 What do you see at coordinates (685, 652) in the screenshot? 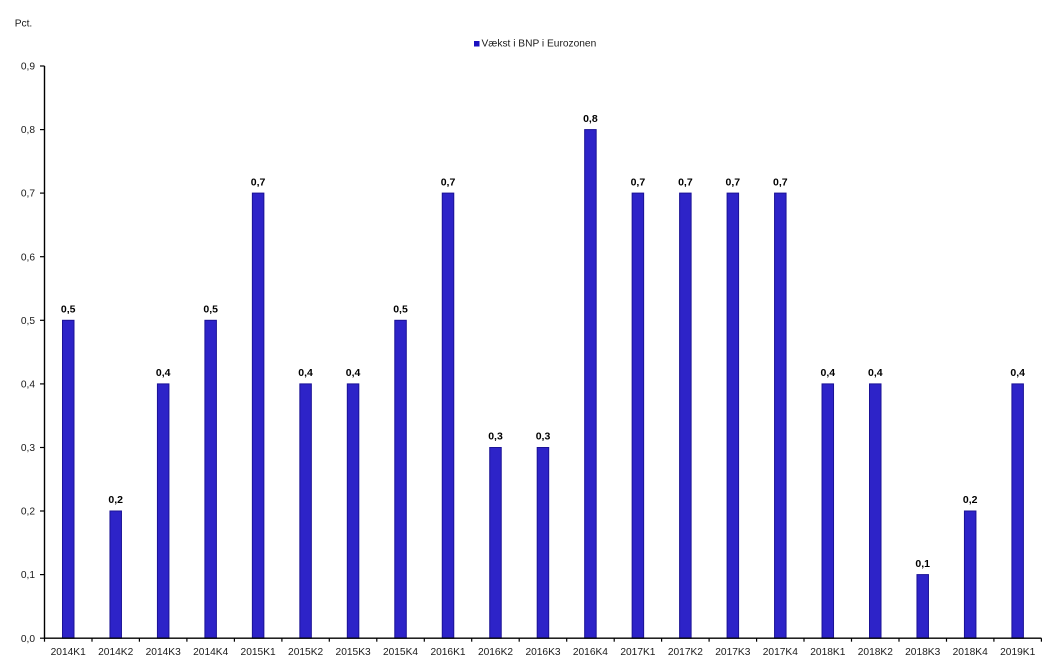
I see `svg-text: 2017K2` at bounding box center [685, 652].